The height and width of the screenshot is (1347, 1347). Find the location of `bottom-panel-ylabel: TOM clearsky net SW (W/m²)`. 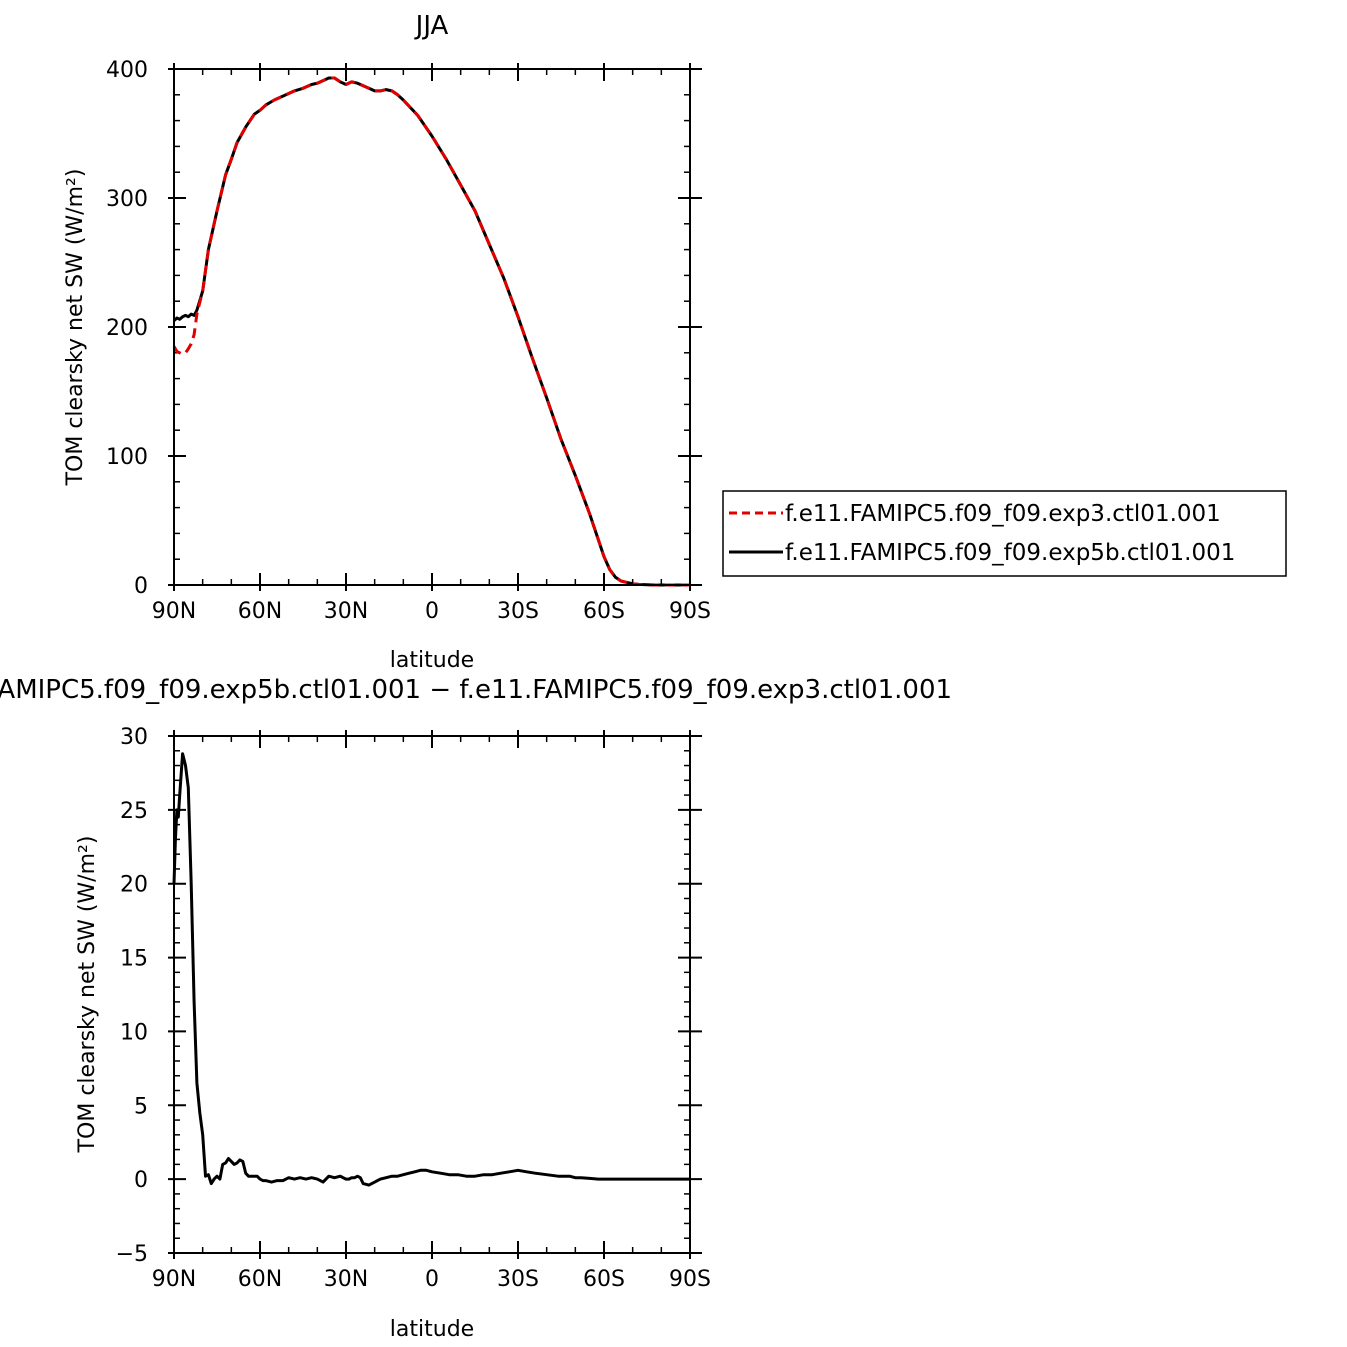

bottom-panel-ylabel: TOM clearsky net SW (W/m²) is located at coordinates (87, 995).